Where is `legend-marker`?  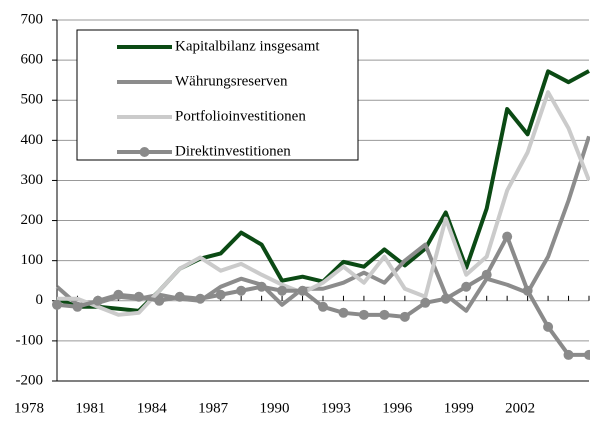
legend-marker is located at coordinates (144, 152).